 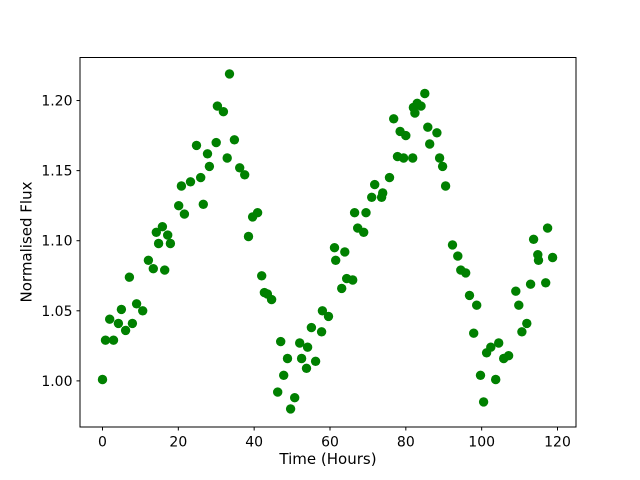 What do you see at coordinates (481, 443) in the screenshot?
I see `x-tick-label: 100` at bounding box center [481, 443].